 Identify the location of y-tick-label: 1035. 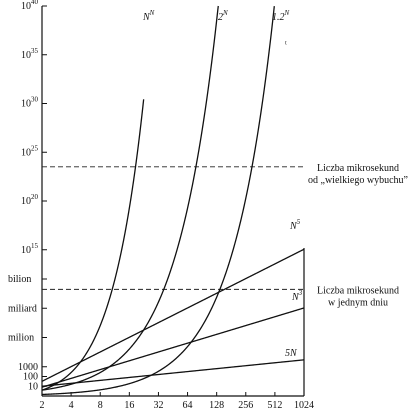
(30, 54).